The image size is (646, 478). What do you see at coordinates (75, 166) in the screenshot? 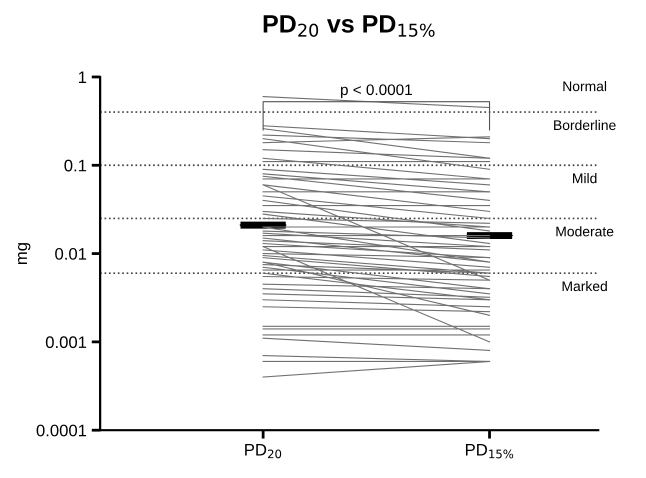
I see `y-tick-label: 0.1` at bounding box center [75, 166].